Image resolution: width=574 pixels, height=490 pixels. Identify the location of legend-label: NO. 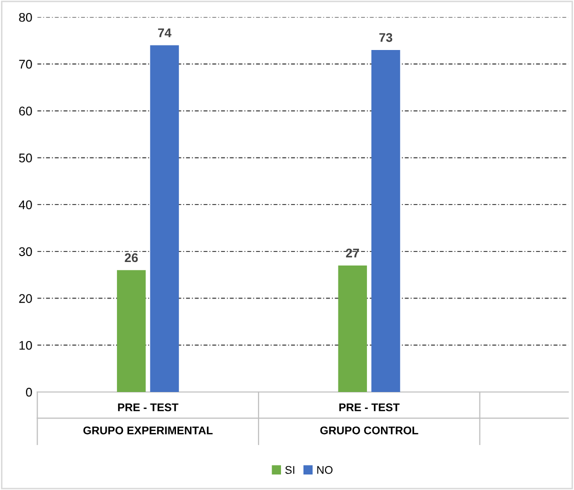
(325, 470).